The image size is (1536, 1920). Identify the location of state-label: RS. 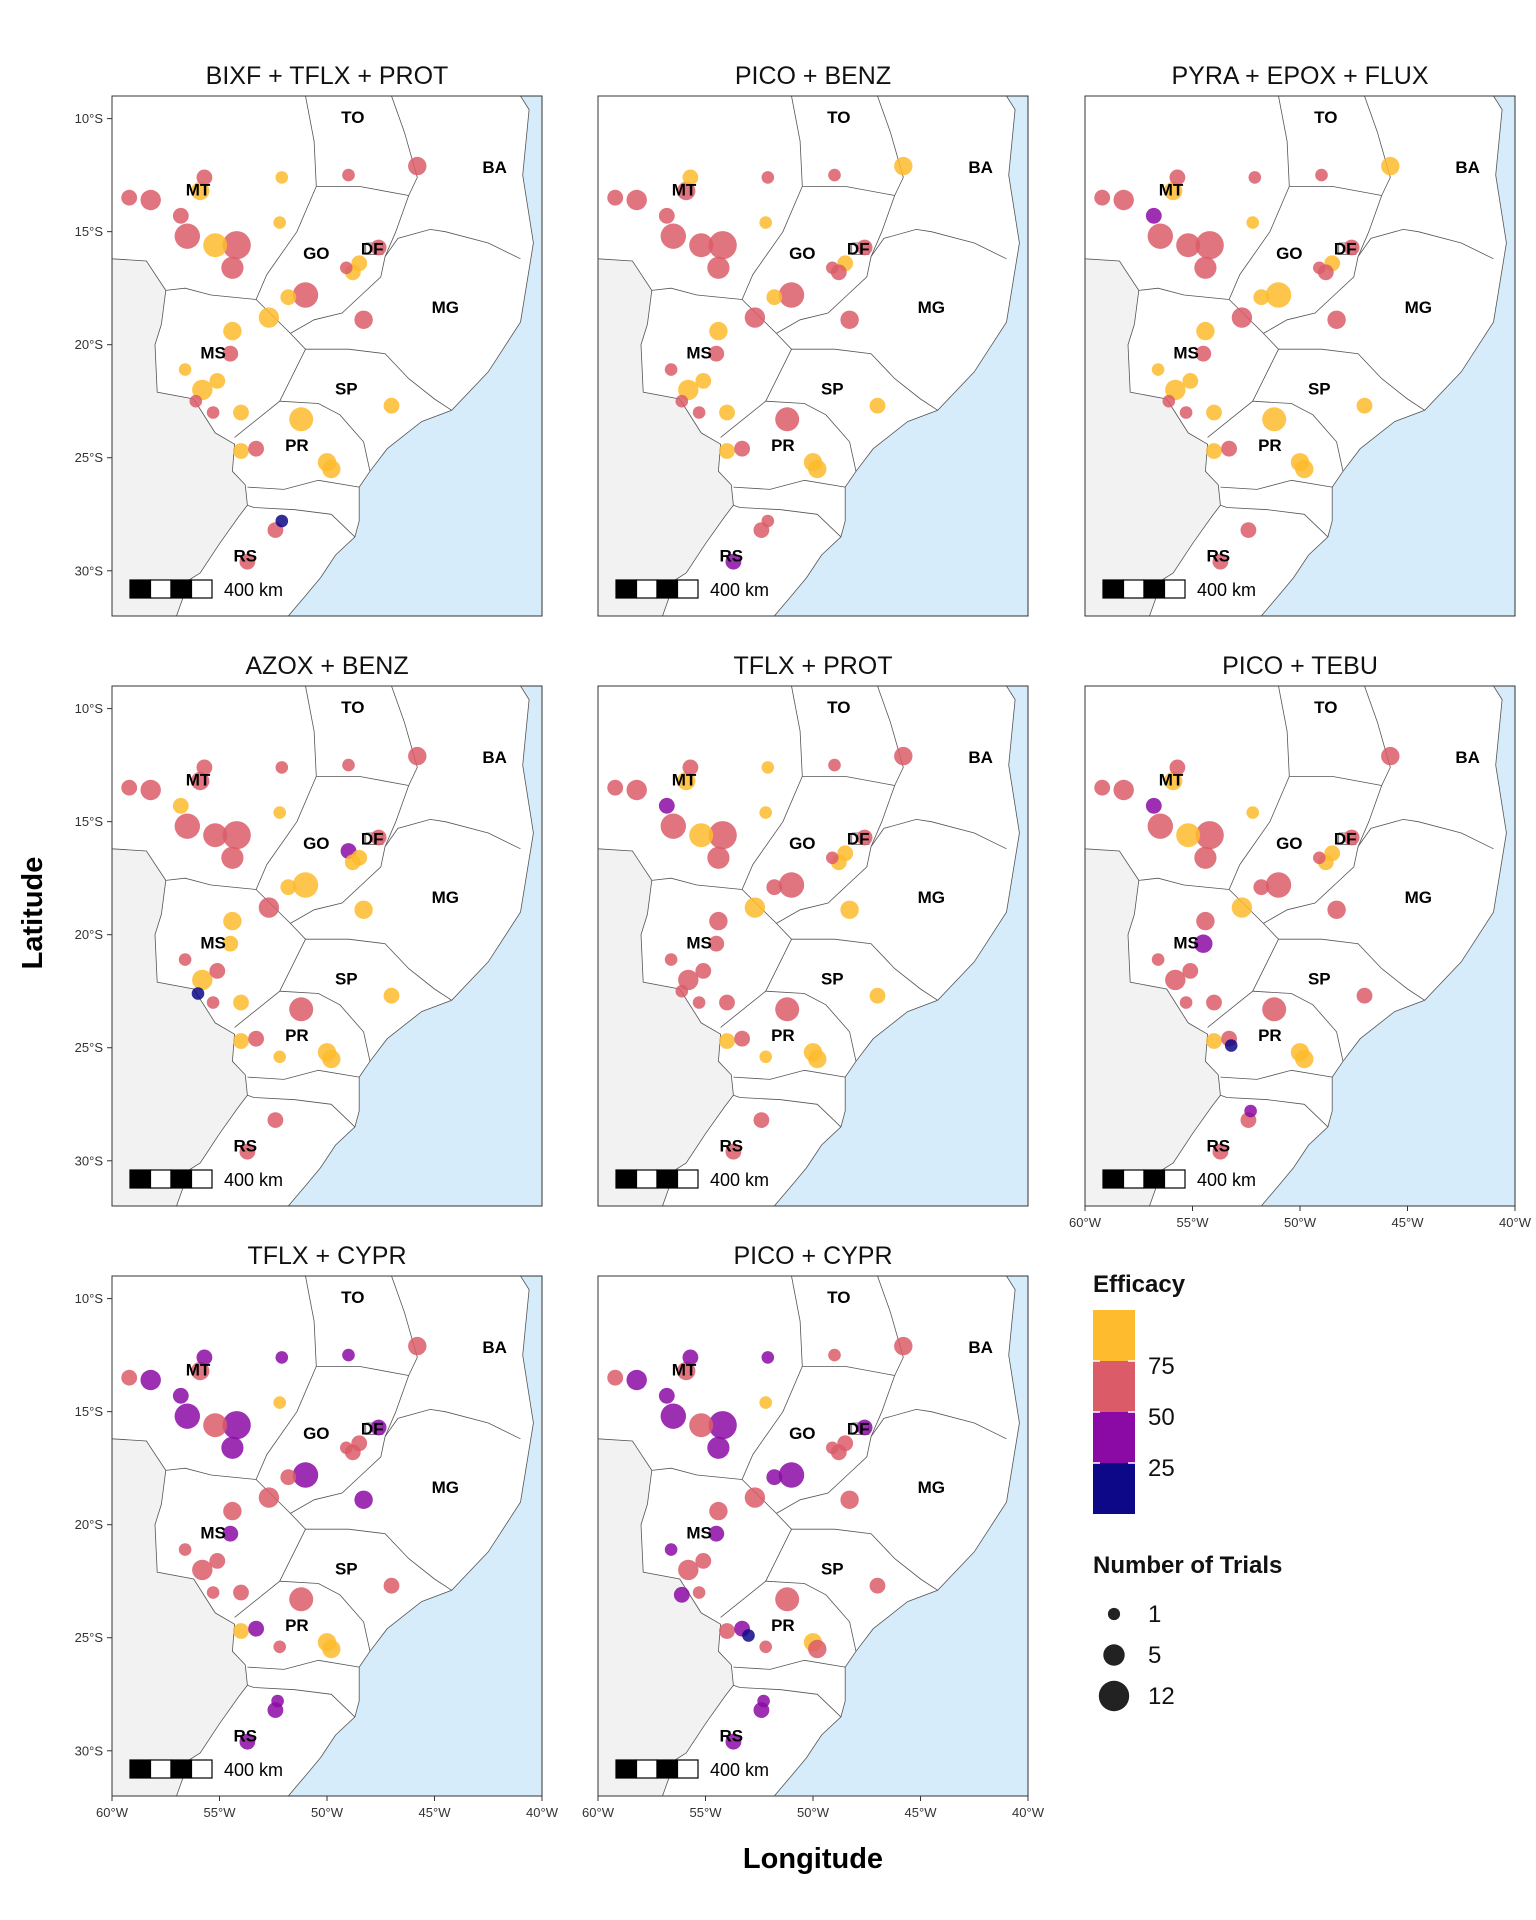
(1218, 556).